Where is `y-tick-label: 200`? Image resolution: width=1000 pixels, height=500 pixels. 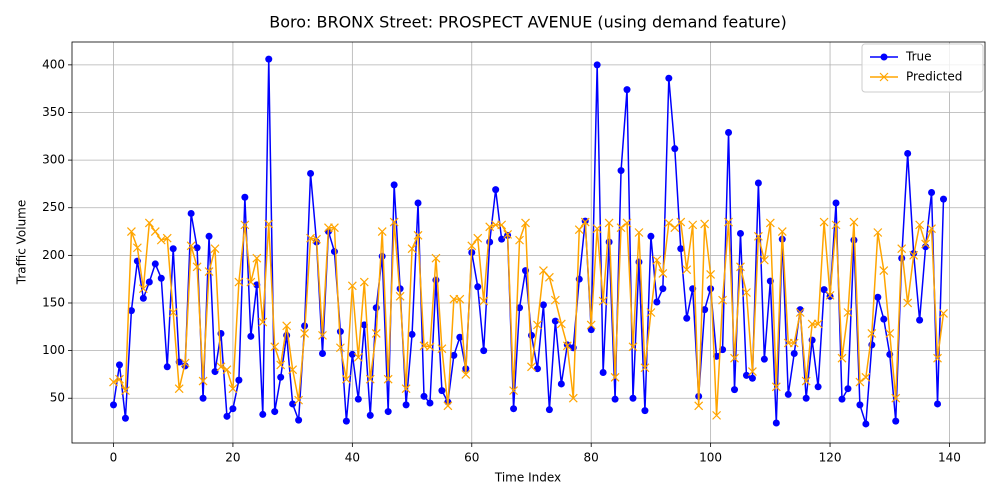 y-tick-label: 200 is located at coordinates (53, 255).